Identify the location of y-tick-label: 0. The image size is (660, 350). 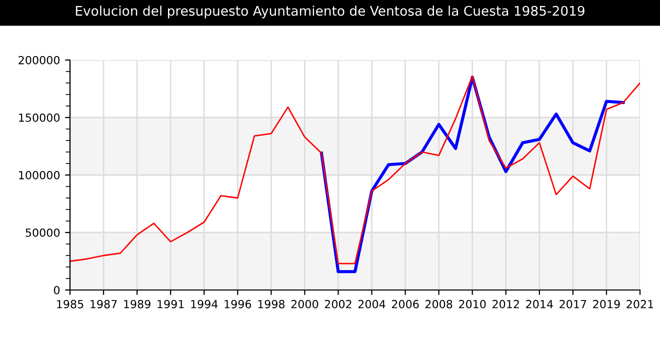
(57, 290).